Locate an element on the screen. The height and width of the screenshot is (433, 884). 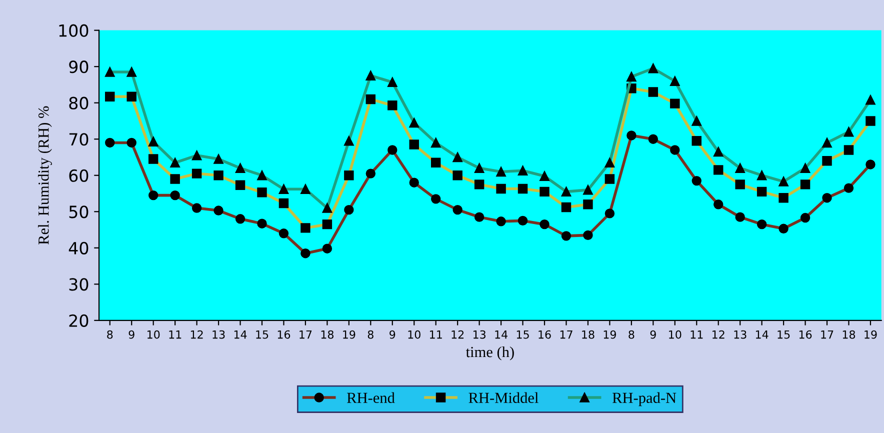
y-axis-title: Rel. Humidity (RH) % is located at coordinates (45, 175).